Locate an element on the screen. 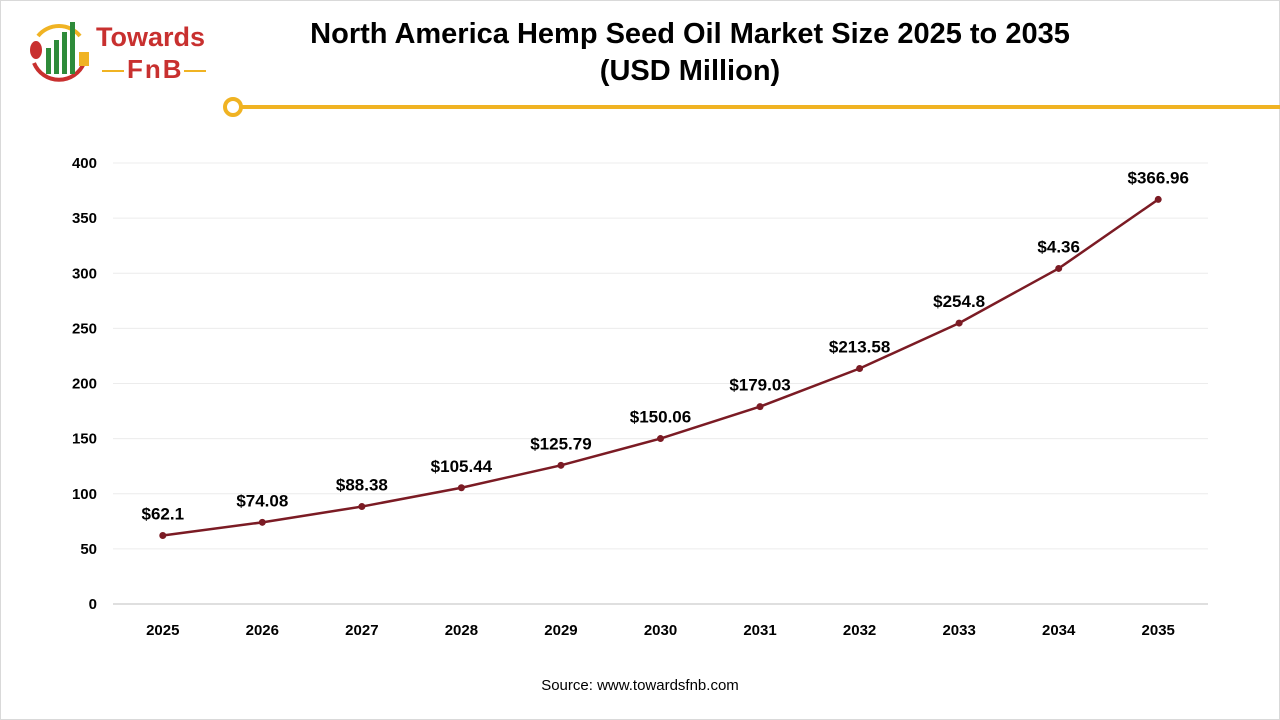 Image resolution: width=1280 pixels, height=720 pixels. data-label: $105.44 is located at coordinates (462, 466).